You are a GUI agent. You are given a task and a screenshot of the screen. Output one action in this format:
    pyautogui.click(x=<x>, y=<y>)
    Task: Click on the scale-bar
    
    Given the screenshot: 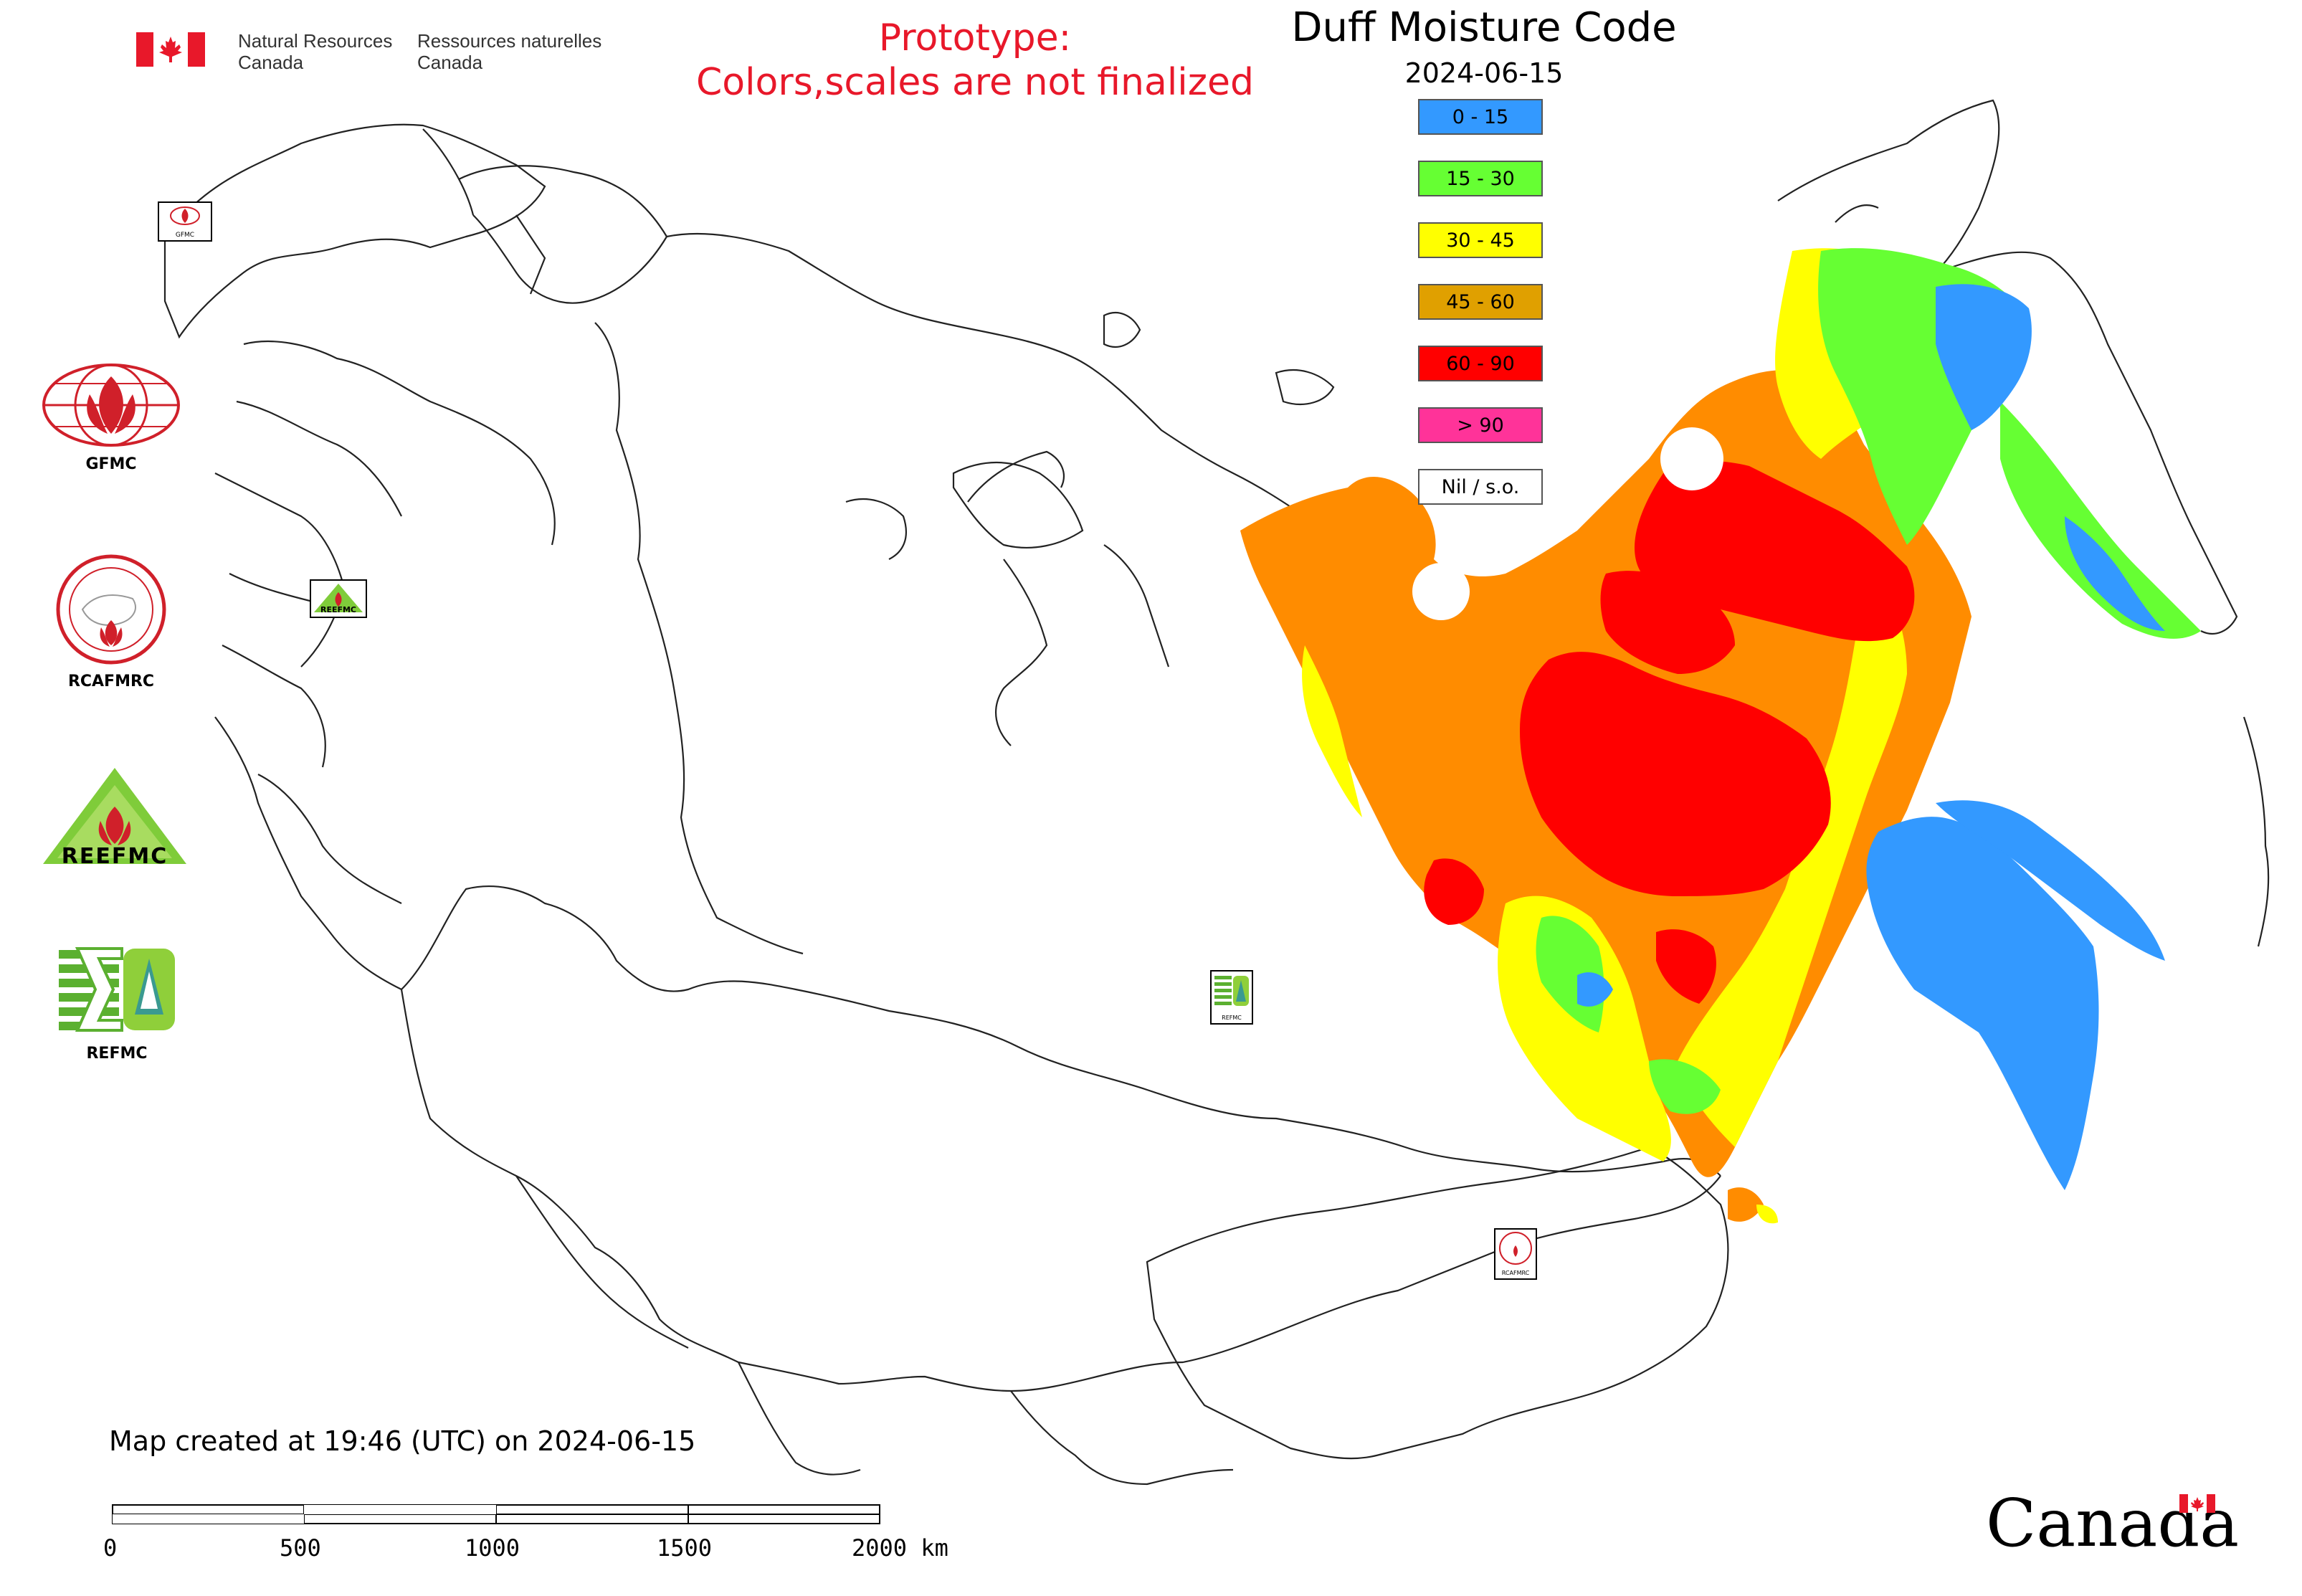 What is the action you would take?
    pyautogui.click(x=496, y=1514)
    